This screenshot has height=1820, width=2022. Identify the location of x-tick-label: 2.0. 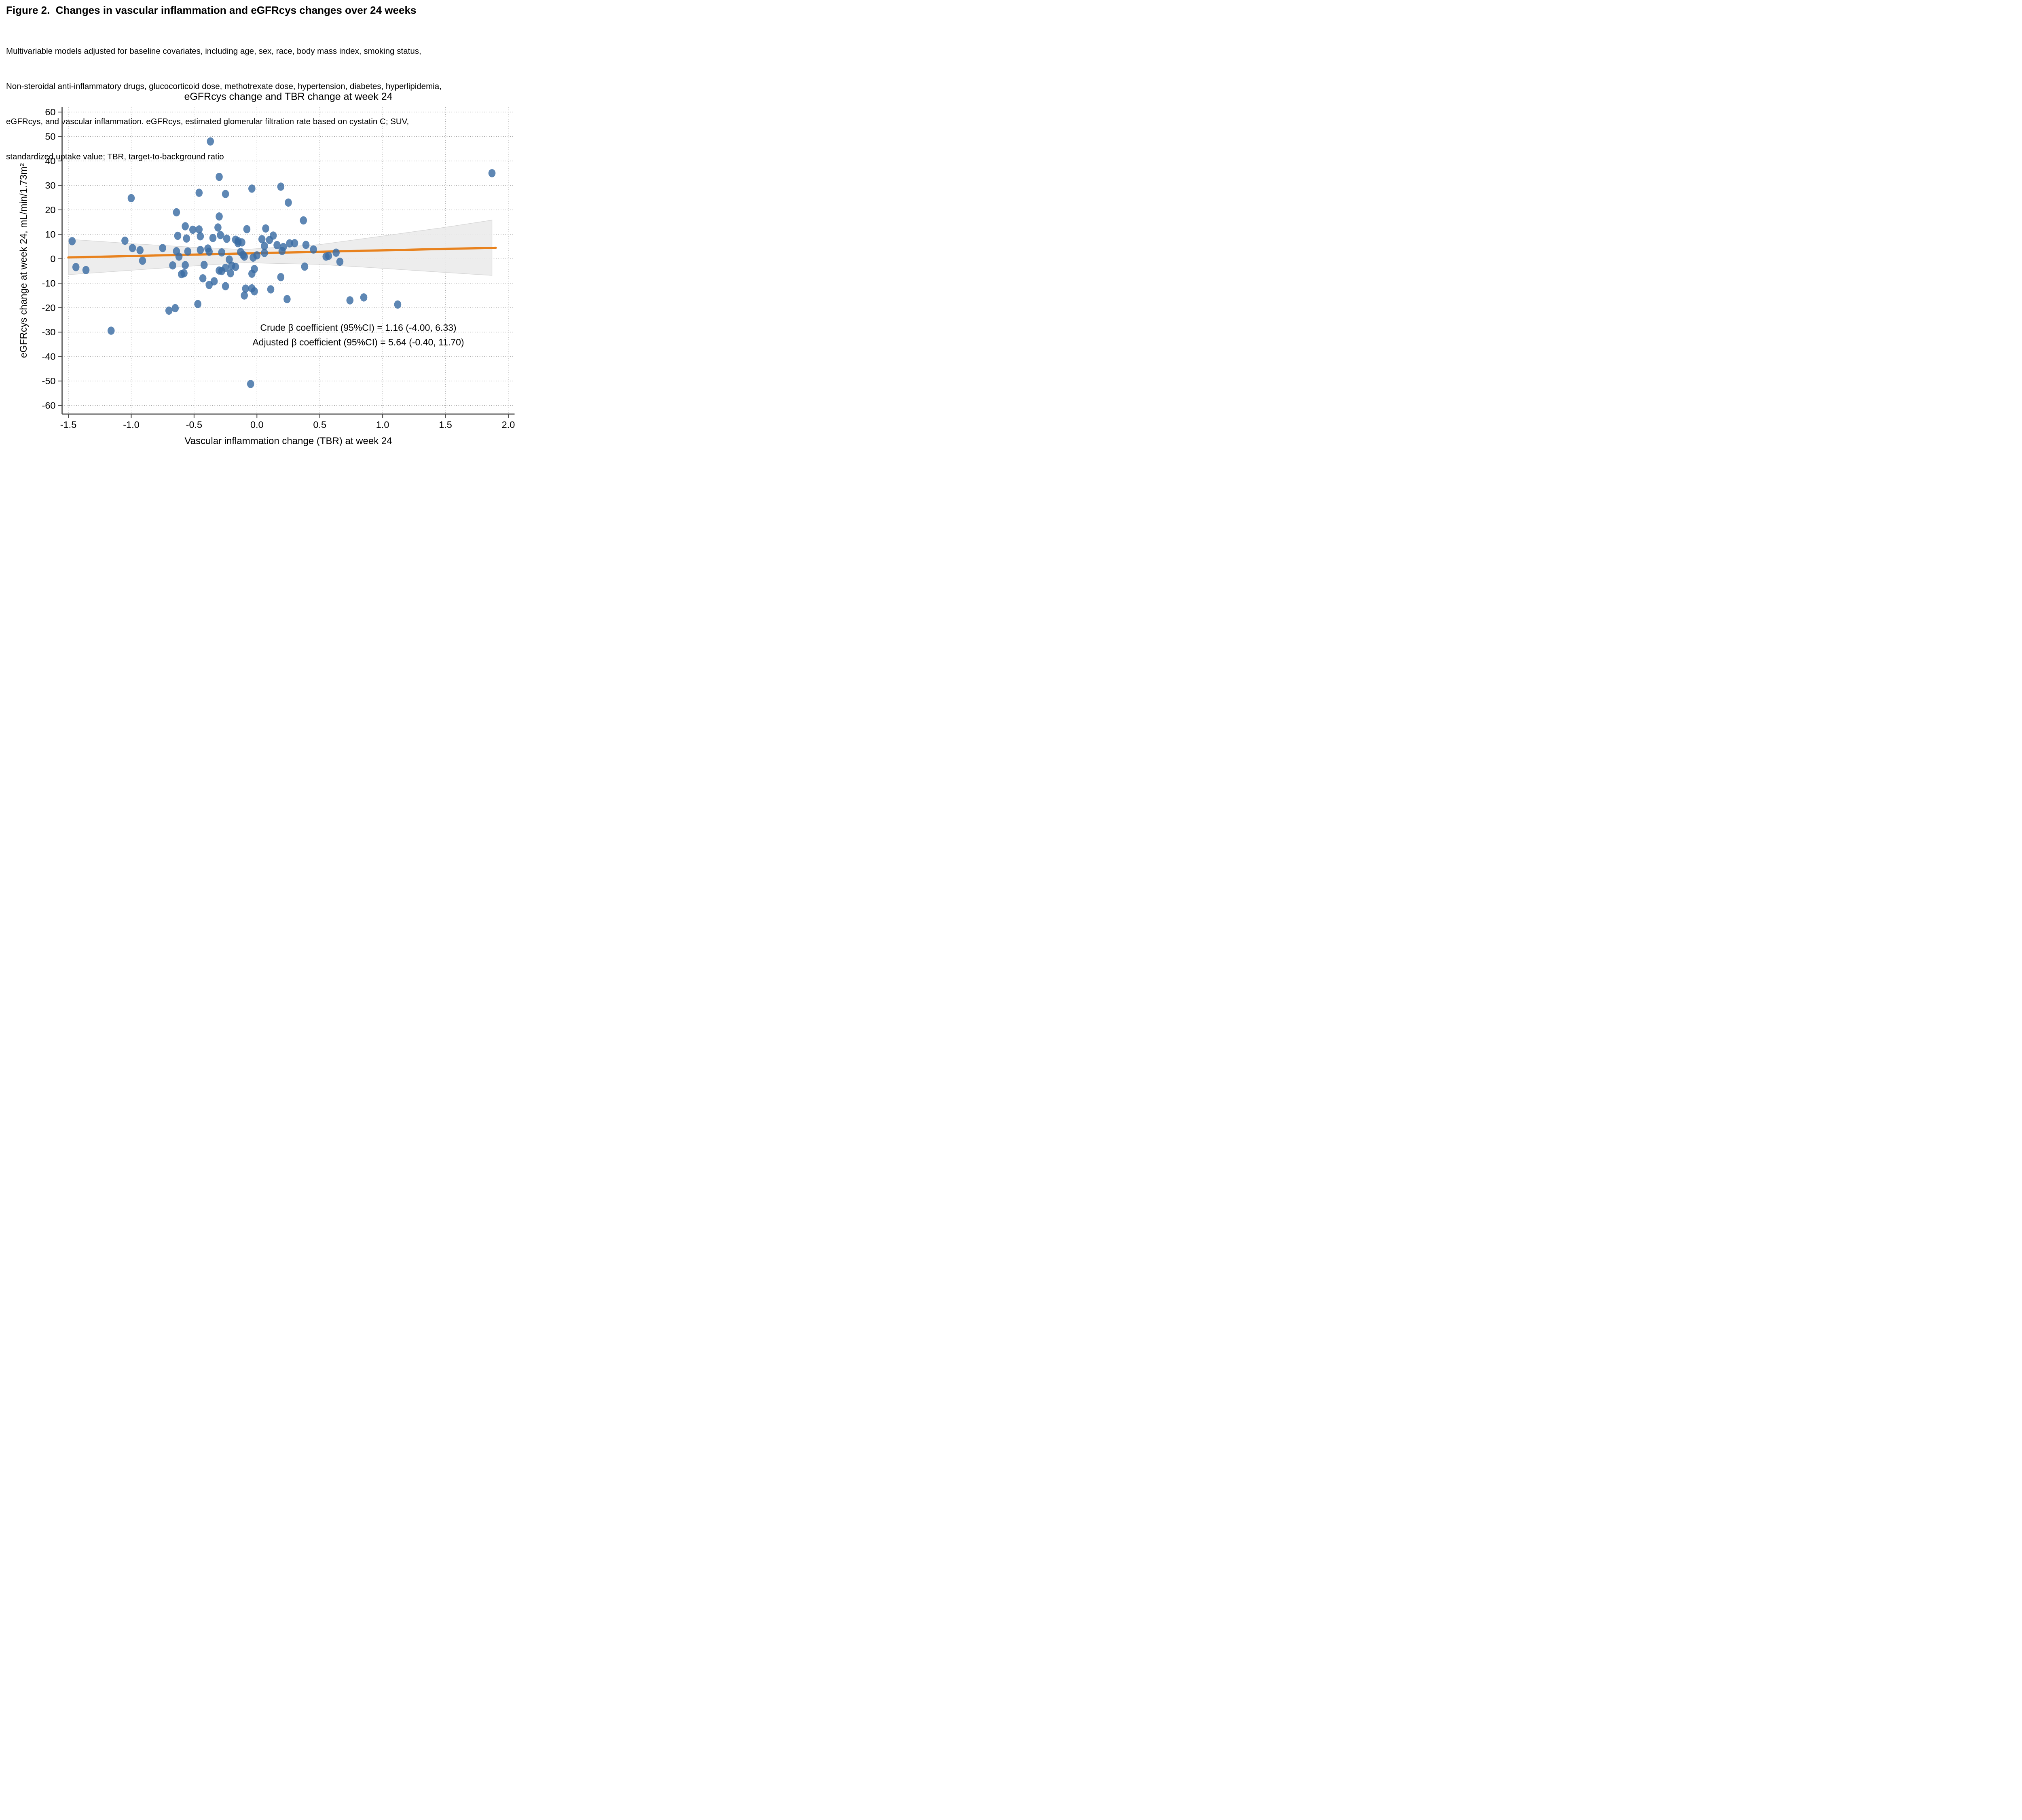
(508, 425).